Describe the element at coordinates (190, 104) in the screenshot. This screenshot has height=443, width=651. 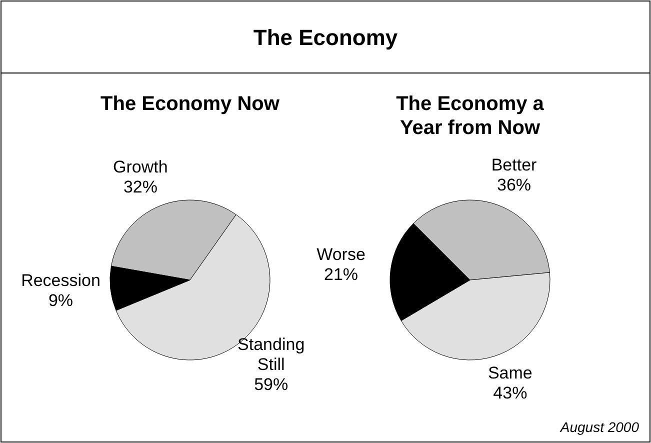
I see `chart-title: The Economy Now` at that location.